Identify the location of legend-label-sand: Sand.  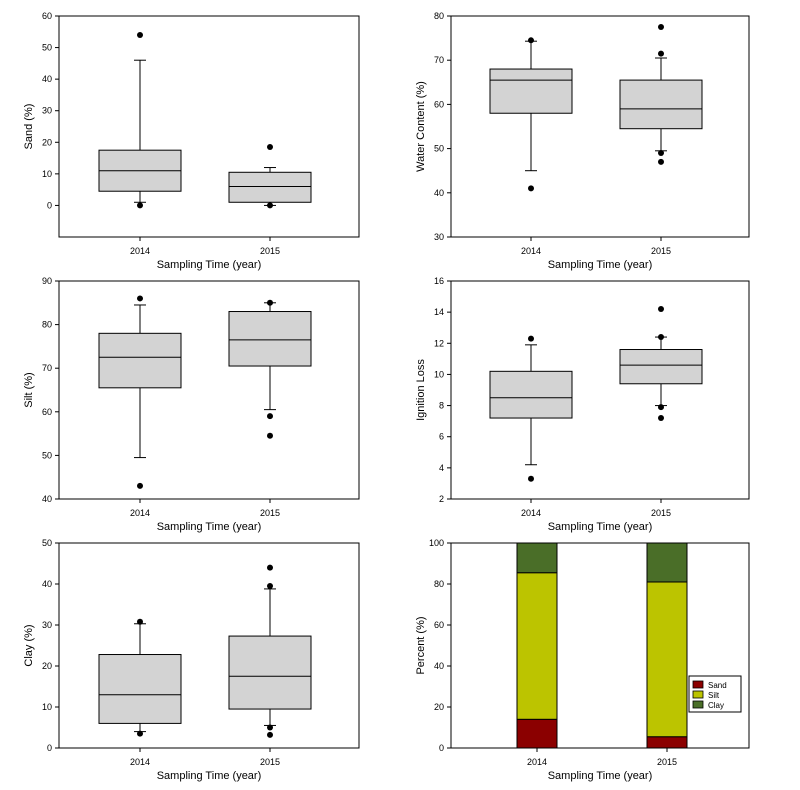
(717, 685).